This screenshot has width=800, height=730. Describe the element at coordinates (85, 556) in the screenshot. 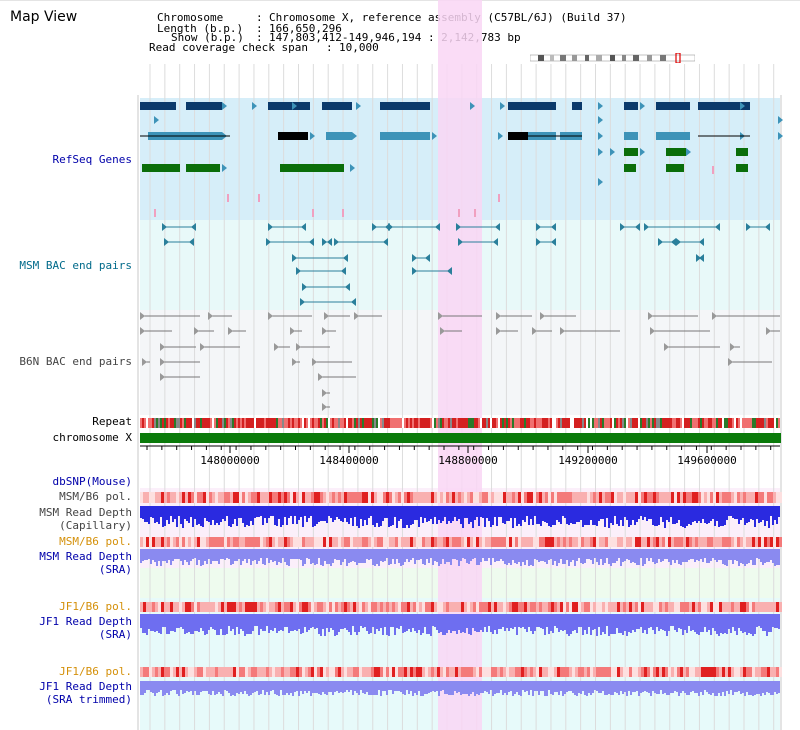

I see `msm-read-depth-sra-label-1: MSM Read Depth` at that location.